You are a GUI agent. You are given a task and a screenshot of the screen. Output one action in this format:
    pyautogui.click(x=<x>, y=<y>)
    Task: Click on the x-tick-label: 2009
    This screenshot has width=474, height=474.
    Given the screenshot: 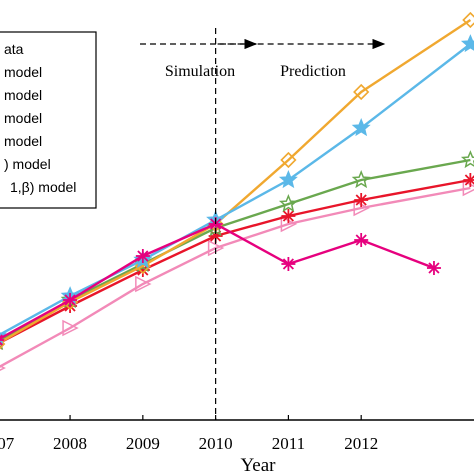 What is the action you would take?
    pyautogui.click(x=143, y=443)
    